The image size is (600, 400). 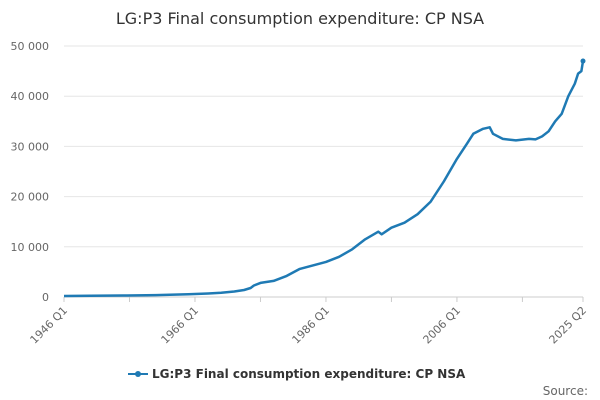 What do you see at coordinates (180, 325) in the screenshot?
I see `x-tick-label: 1966 Q1` at bounding box center [180, 325].